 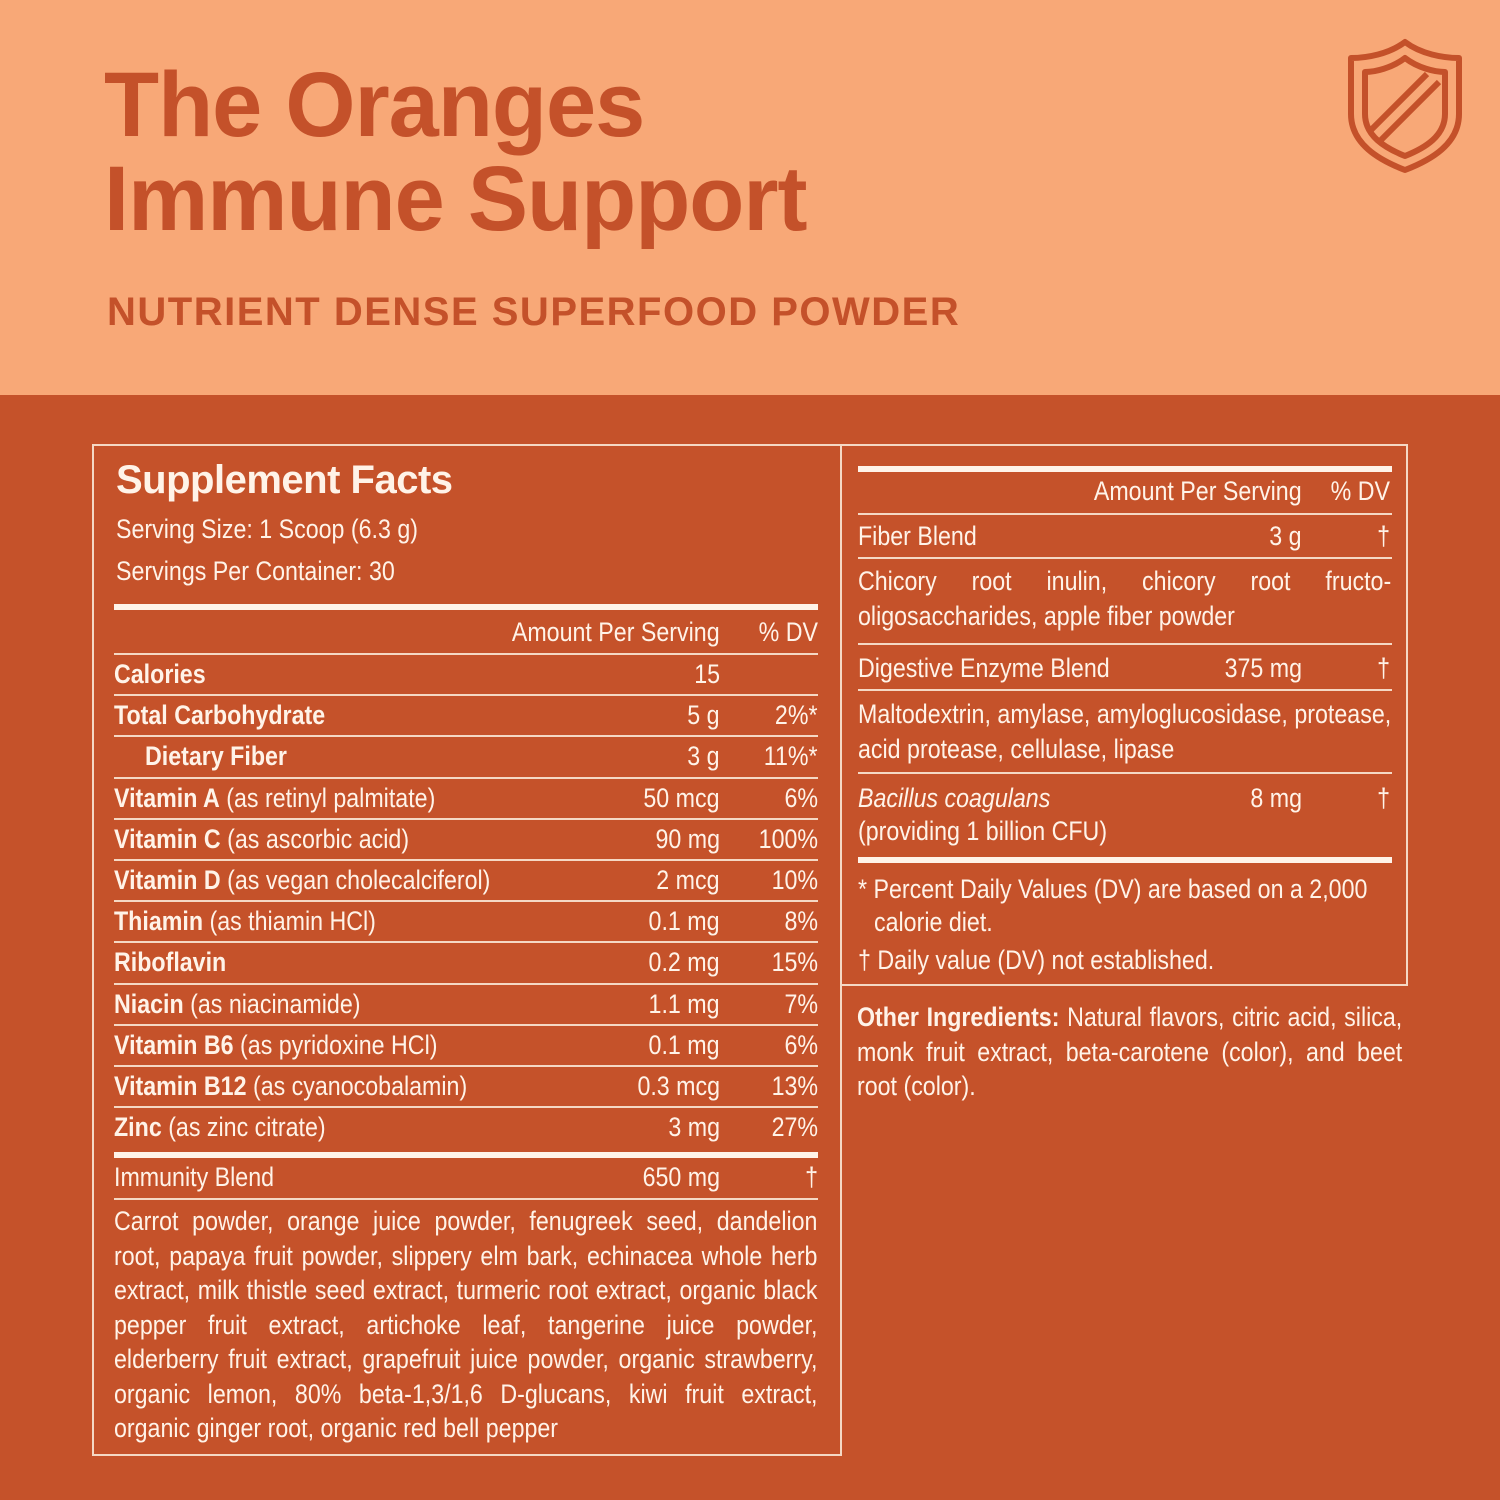 I want to click on nutrient-source: (as niacinamide), so click(x=272, y=1003).